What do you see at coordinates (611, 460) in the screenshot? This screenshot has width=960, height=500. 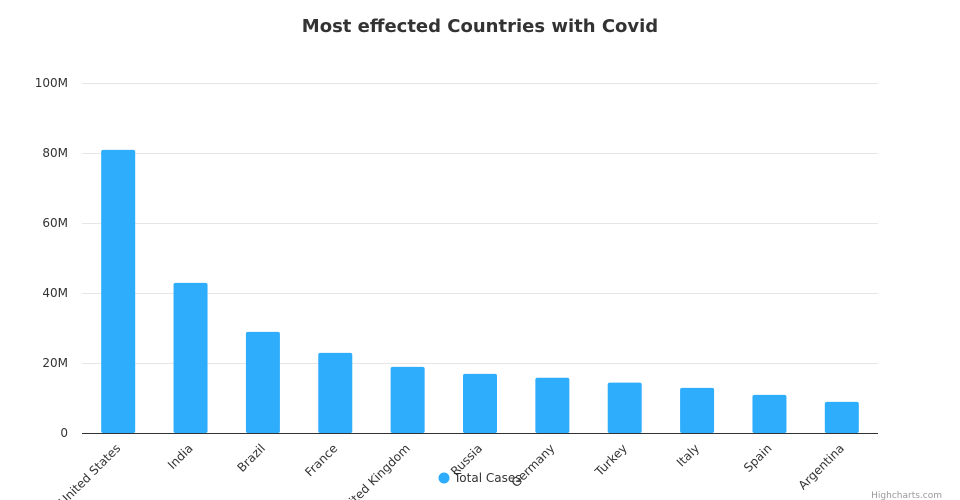 I see `x-tick-label: Turkey` at bounding box center [611, 460].